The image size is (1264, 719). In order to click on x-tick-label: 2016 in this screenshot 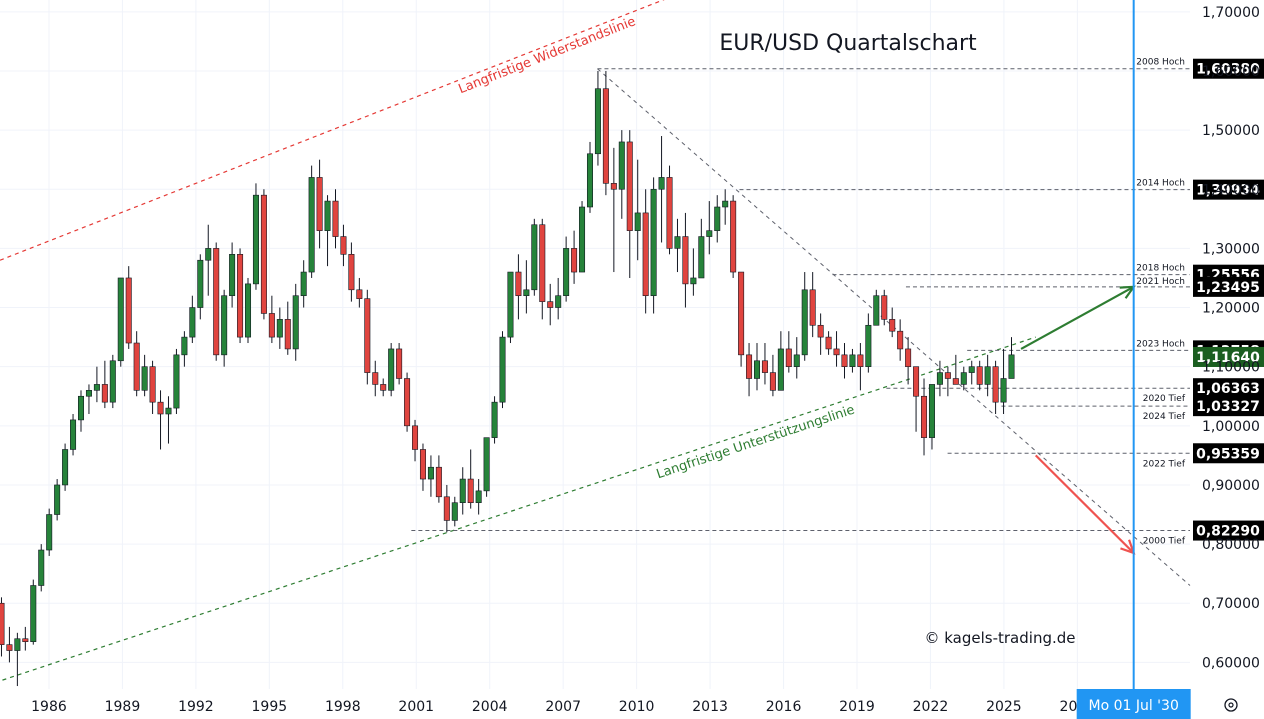, I will do `click(784, 707)`.